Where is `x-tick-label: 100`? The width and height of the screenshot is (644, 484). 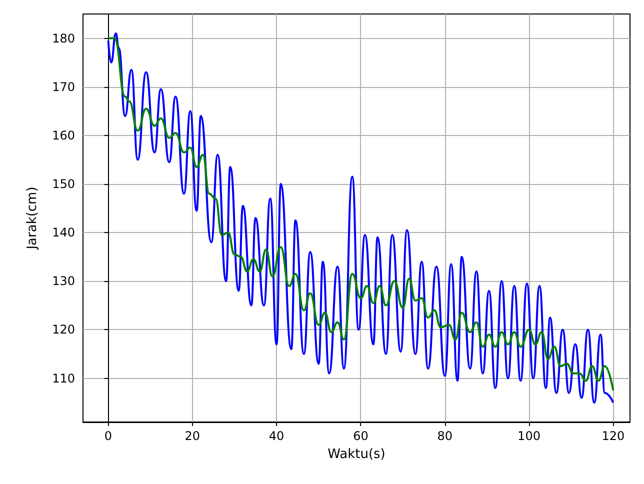
x-tick-label: 100 is located at coordinates (529, 436).